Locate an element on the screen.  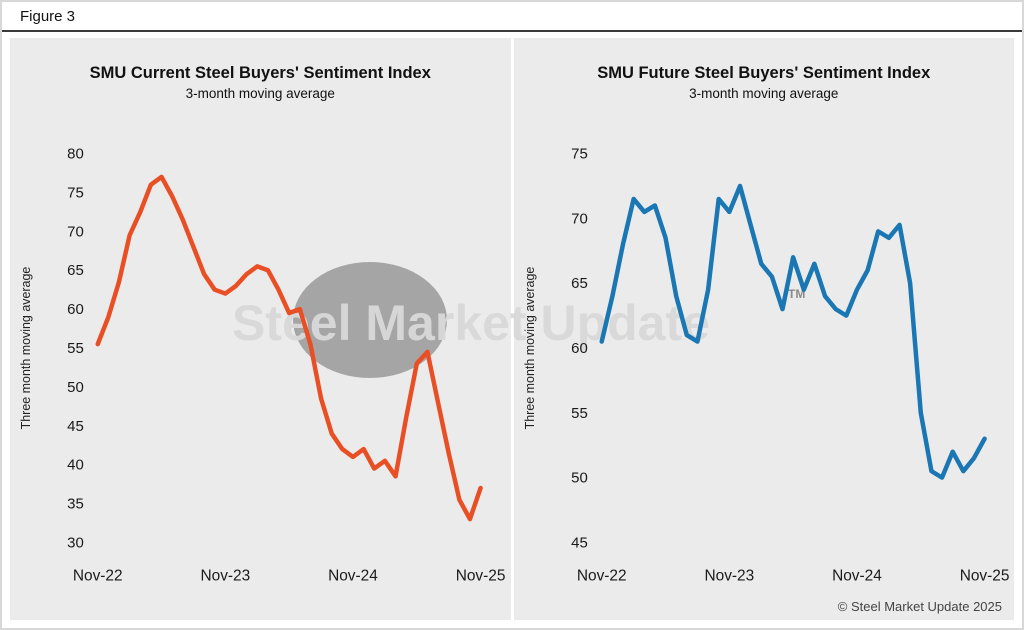
figure-rule is located at coordinates (512, 31).